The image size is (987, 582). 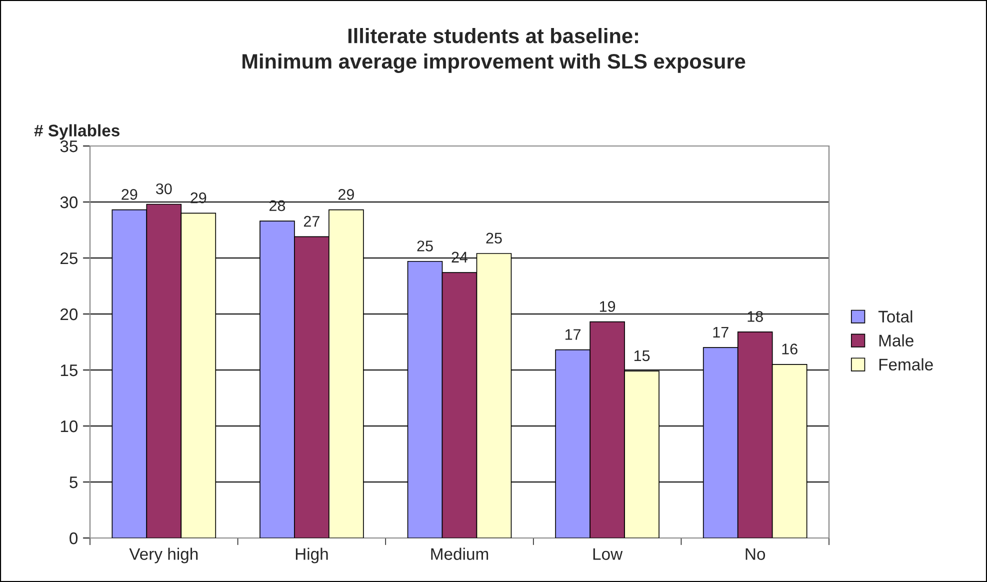 I want to click on chart-title: Illiterate students at baseline: Minimum average improvement with SLS exposure, so click(x=494, y=50).